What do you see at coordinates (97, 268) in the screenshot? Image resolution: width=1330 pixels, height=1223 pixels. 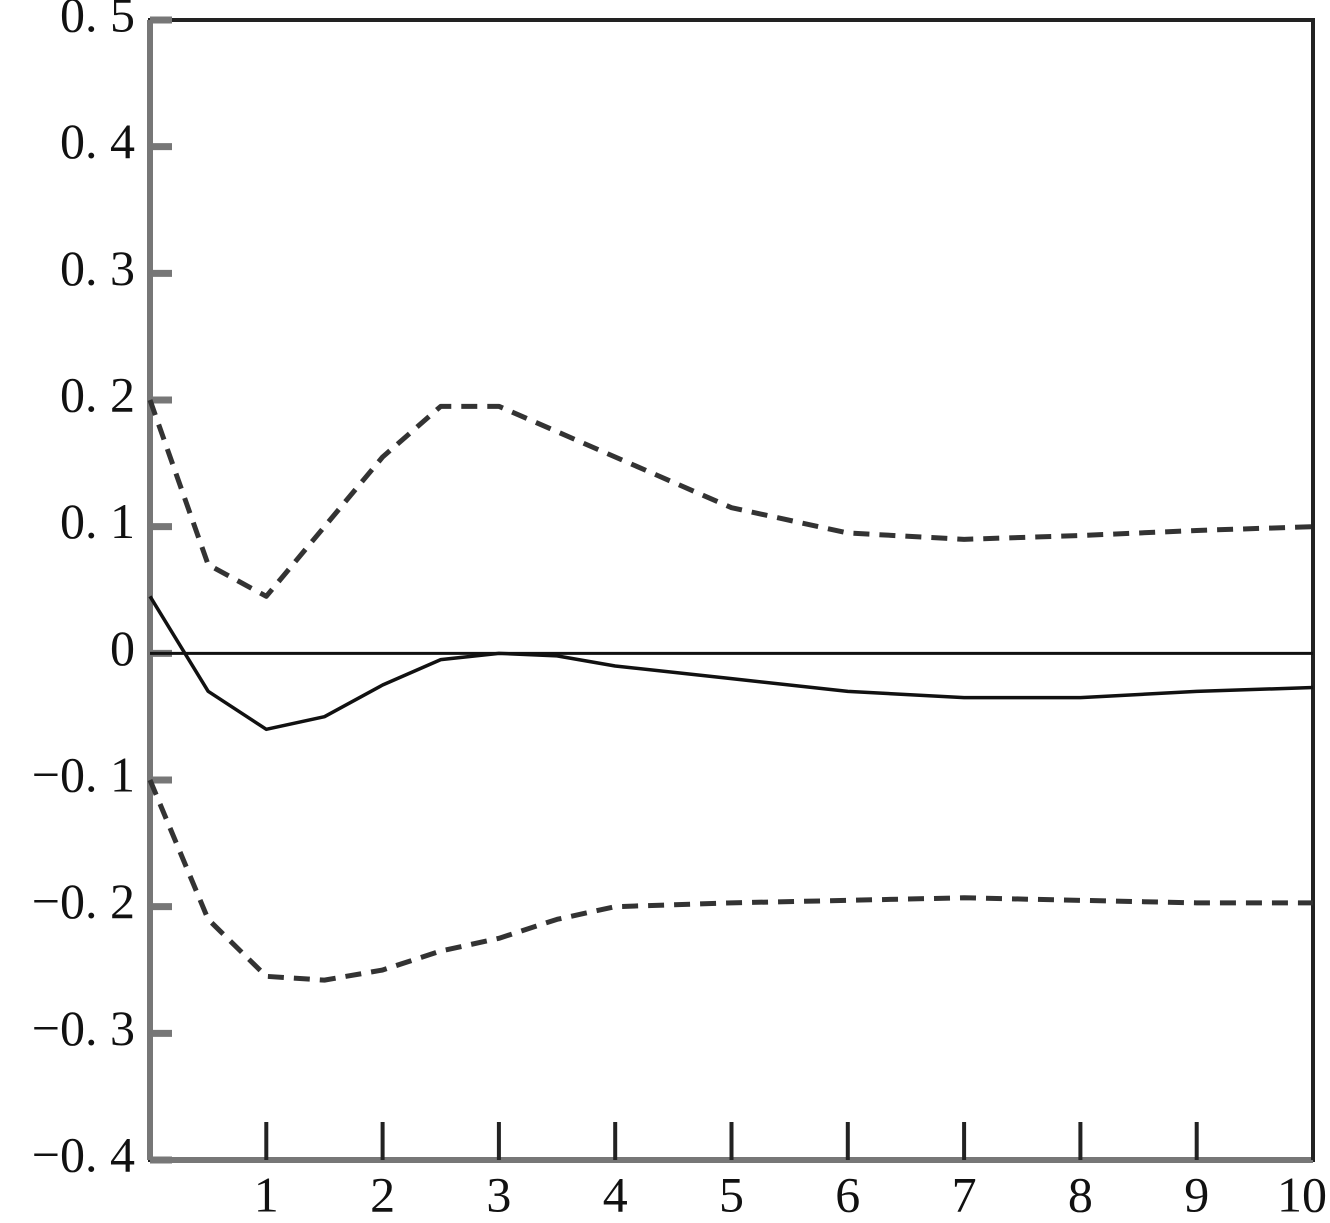 I see `y-tick-label: 0. 3` at bounding box center [97, 268].